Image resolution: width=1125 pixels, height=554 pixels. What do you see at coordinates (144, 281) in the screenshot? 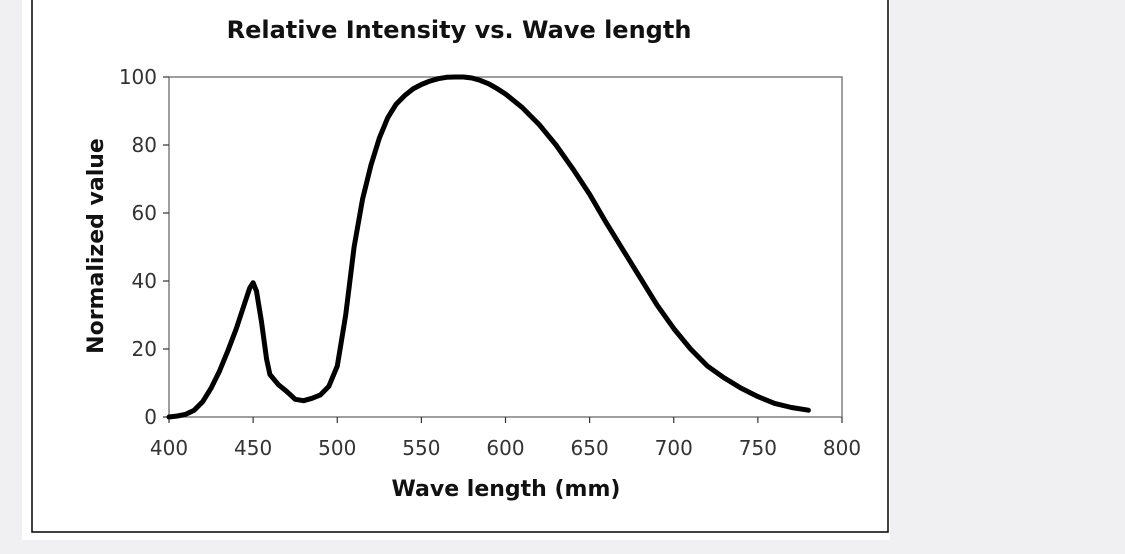
I see `y-tick-label: 40` at bounding box center [144, 281].